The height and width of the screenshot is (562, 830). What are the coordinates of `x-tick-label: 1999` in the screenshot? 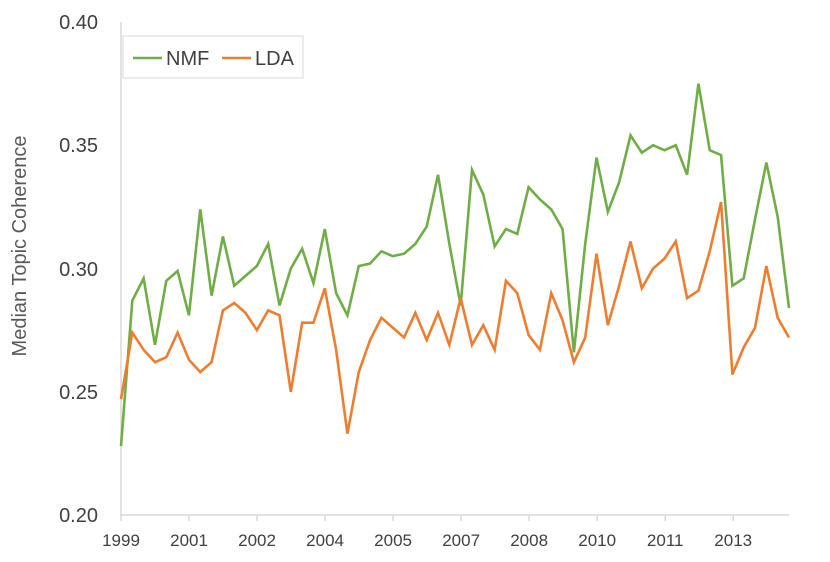 It's located at (121, 540).